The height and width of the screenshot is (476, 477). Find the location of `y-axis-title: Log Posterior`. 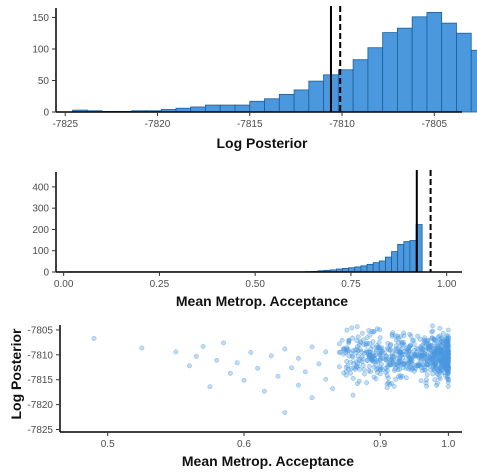

y-axis-title: Log Posterior is located at coordinates (16, 374).